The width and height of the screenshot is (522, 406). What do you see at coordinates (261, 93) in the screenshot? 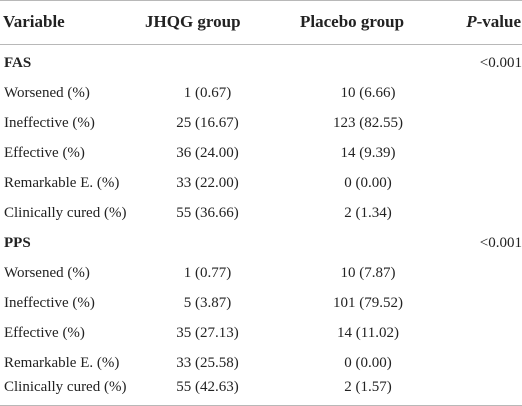
I see `table-row: Worsened (%) 1 (0.67) 10 (6.66)` at bounding box center [261, 93].